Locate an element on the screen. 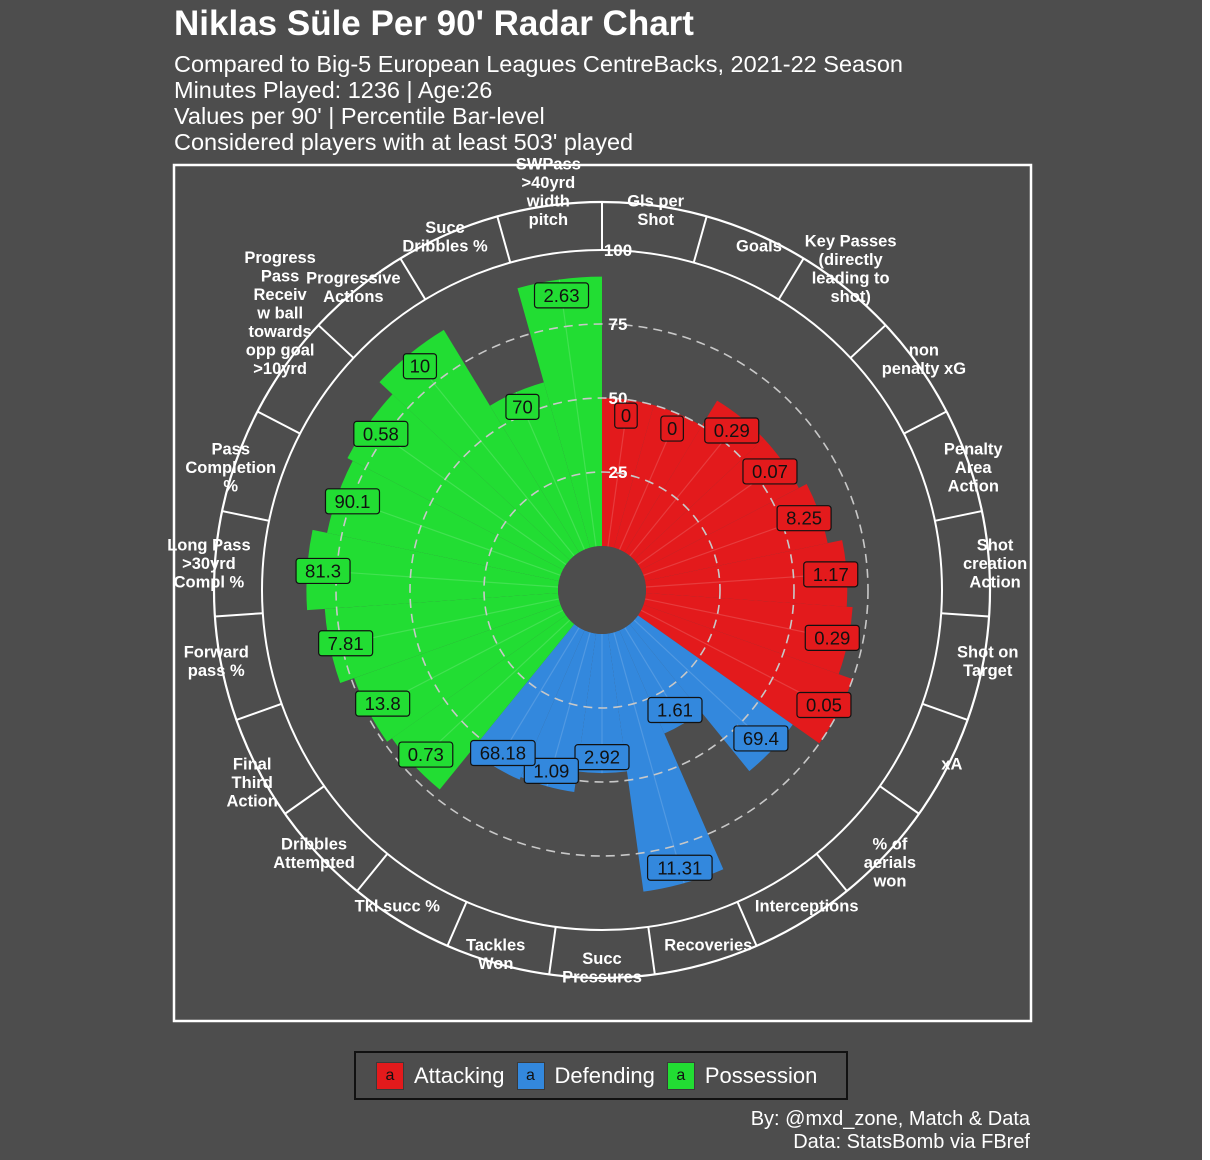 This screenshot has width=1210, height=1160. category-label-line: Compl % is located at coordinates (209, 583).